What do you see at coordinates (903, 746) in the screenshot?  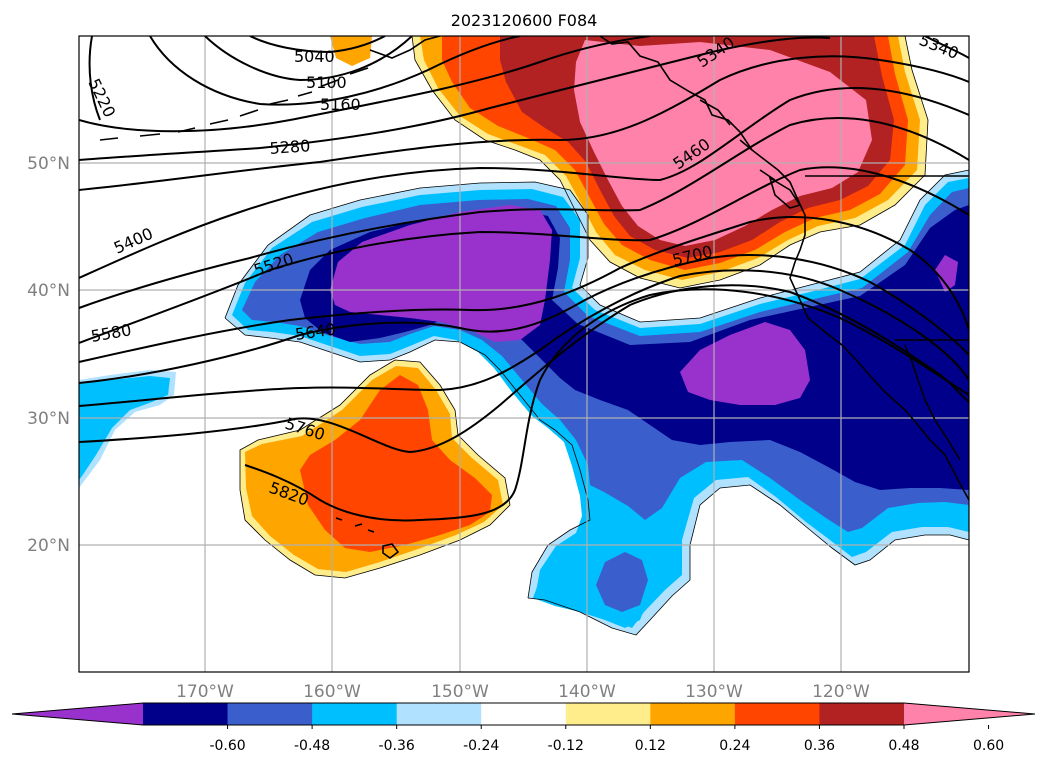 I see `colorbar-tick-label: 0.48` at bounding box center [903, 746].